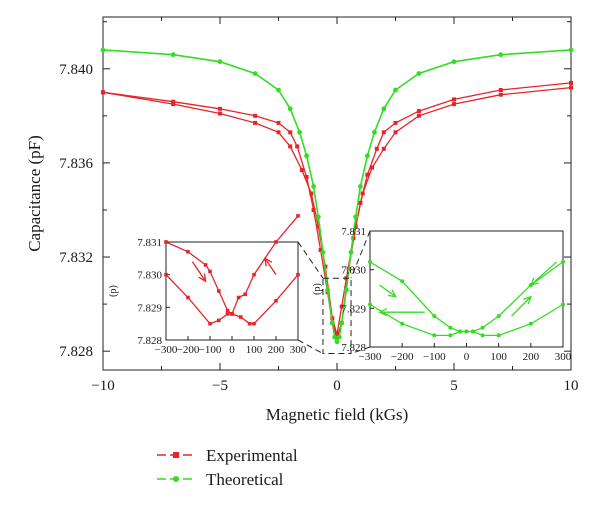  I want to click on legend-experimental-label: Experimental, so click(252, 455).